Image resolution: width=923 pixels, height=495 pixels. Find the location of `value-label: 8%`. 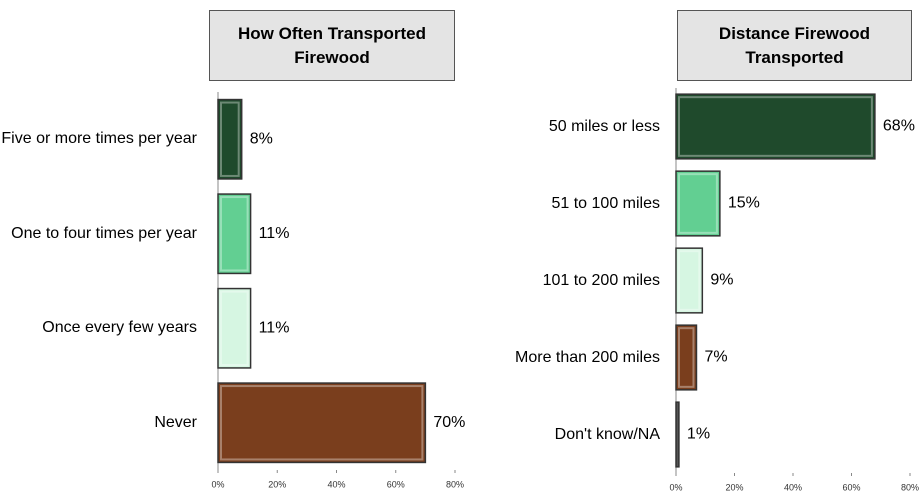

value-label: 8% is located at coordinates (261, 138).